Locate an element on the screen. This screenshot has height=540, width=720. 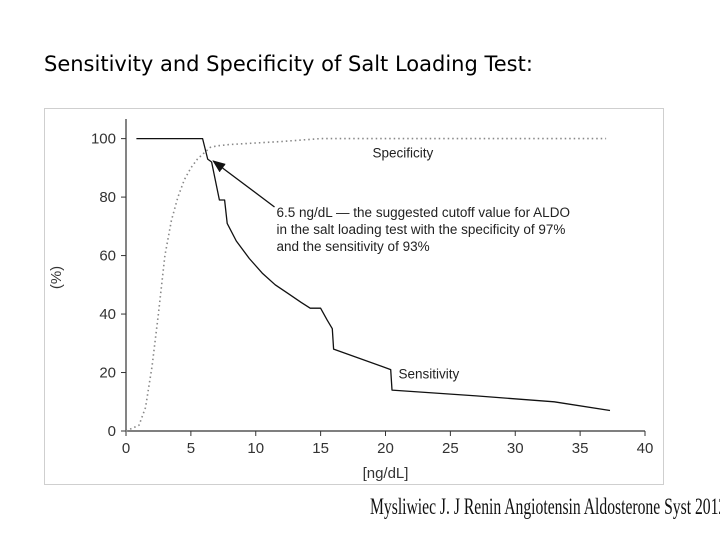
specificity-series-label: Specificity is located at coordinates (403, 153).